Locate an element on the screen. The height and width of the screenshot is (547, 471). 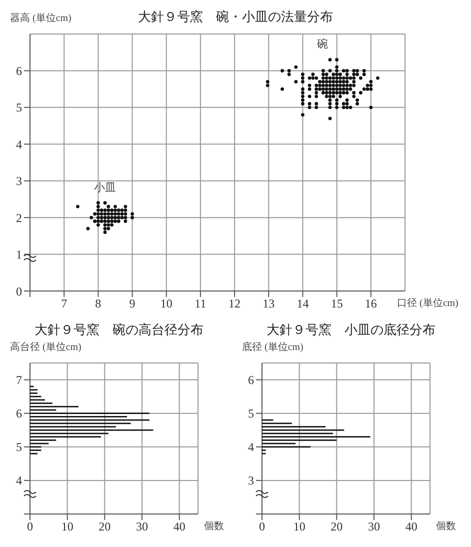
y-tick-label: 0 is located at coordinates (19, 291).